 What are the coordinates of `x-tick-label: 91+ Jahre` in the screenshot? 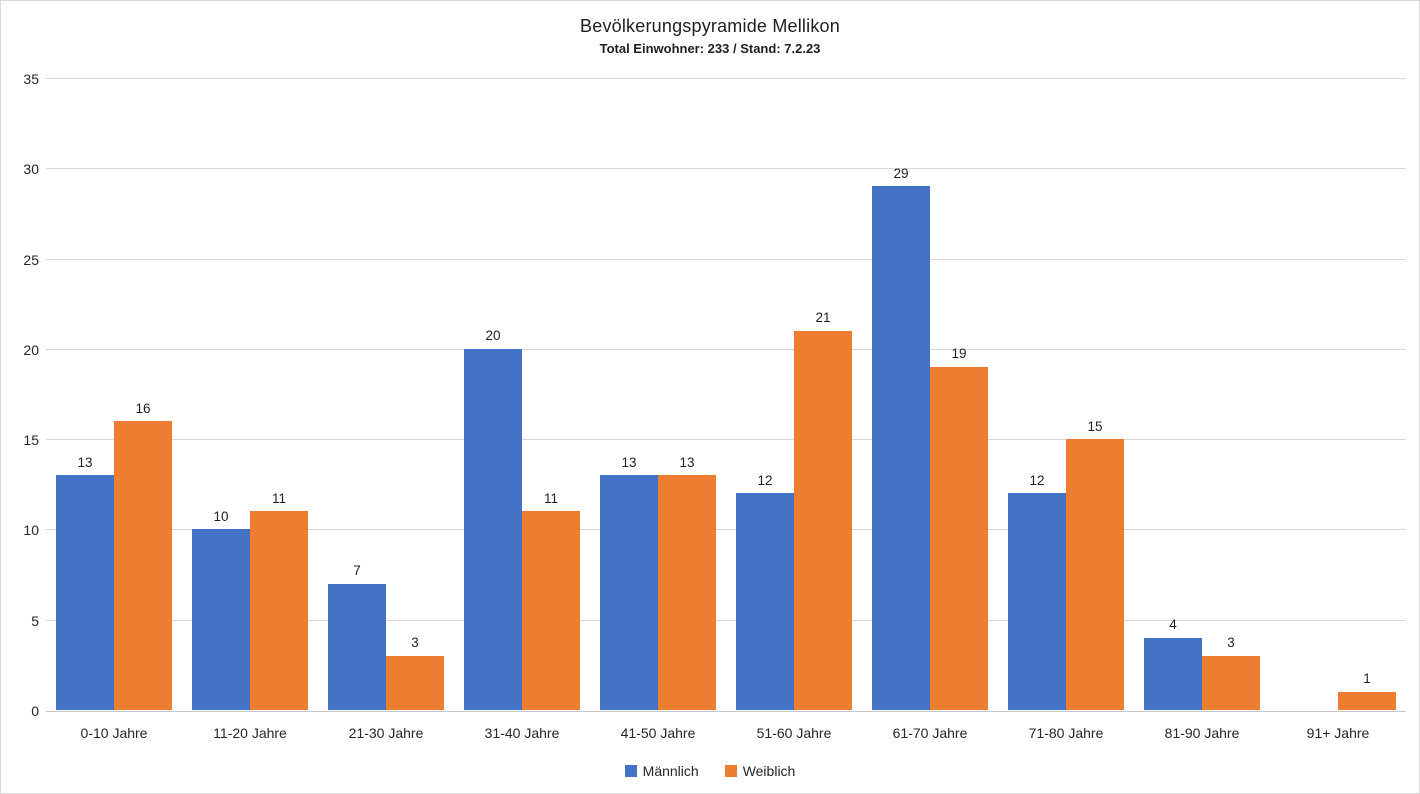 It's located at (1338, 733).